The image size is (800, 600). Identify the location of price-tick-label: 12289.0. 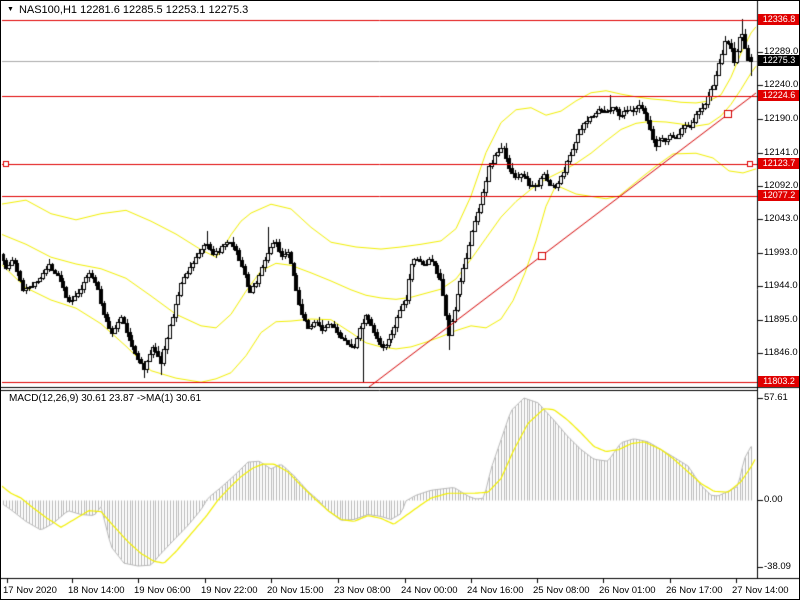
(781, 51).